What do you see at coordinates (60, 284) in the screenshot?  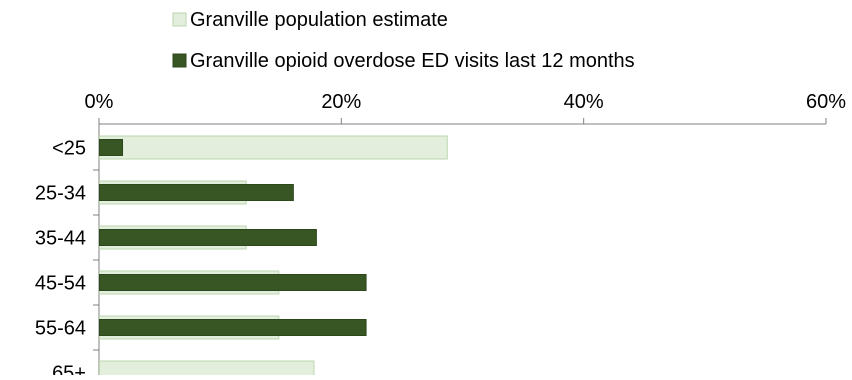 I see `y-tick-label: 45-54` at bounding box center [60, 284].